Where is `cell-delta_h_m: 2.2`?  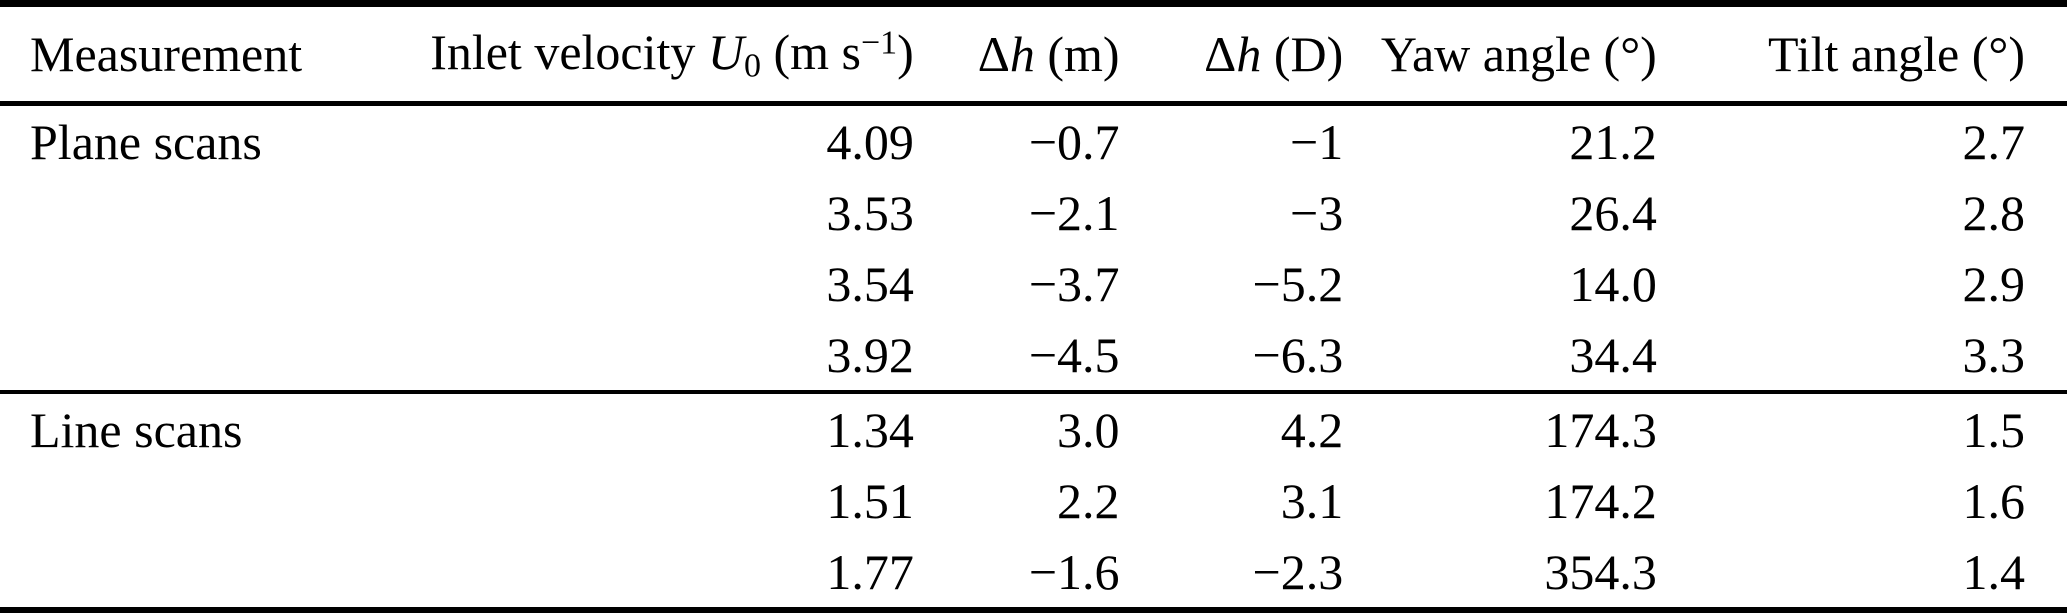 cell-delta_h_m: 2.2 is located at coordinates (1088, 500).